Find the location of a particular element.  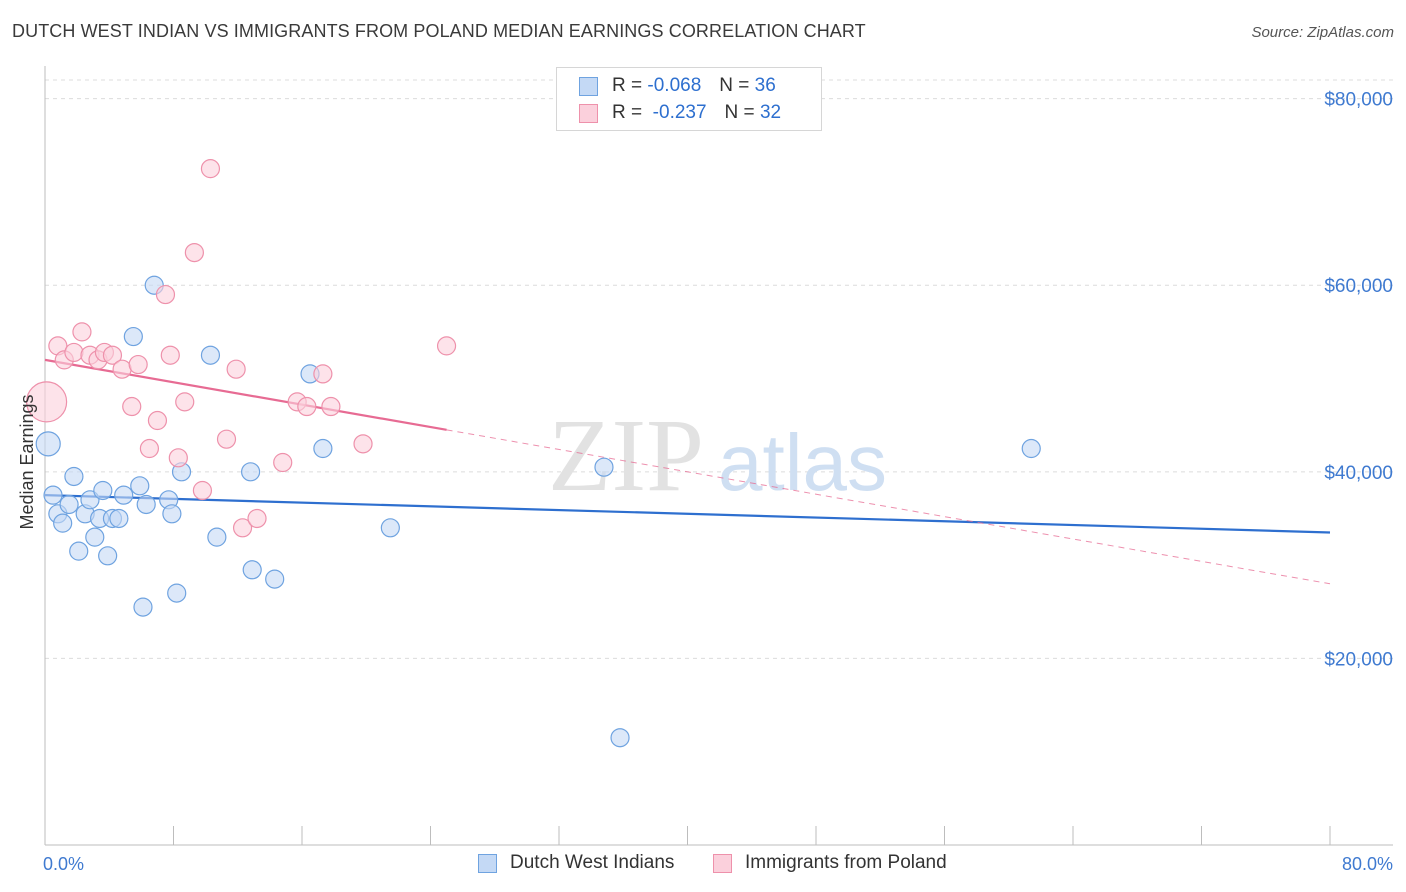

legend-r-value: -0.237 is located at coordinates (679, 112).